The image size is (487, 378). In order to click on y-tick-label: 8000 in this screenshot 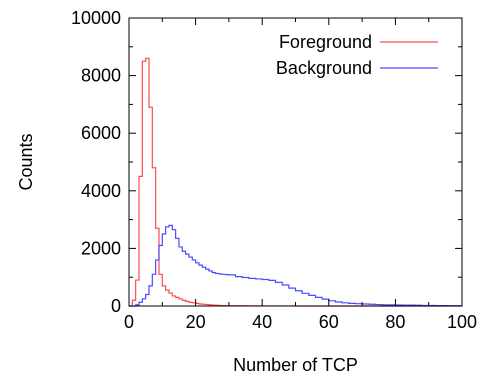, I will do `click(101, 76)`.